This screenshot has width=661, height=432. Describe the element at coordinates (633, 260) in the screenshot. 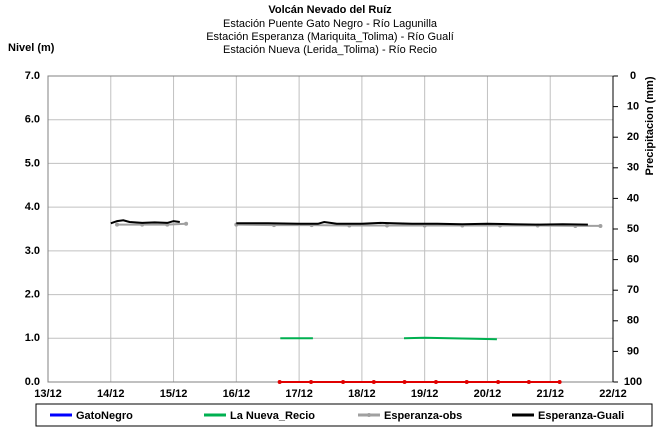

I see `y2-tick-label: 60` at that location.